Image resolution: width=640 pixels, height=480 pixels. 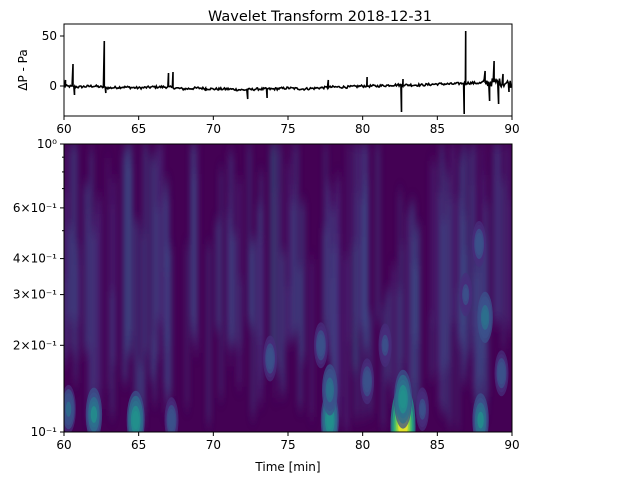 I want to click on wavelet-y-tick-label: 2×10⁻¹, so click(x=35, y=345).